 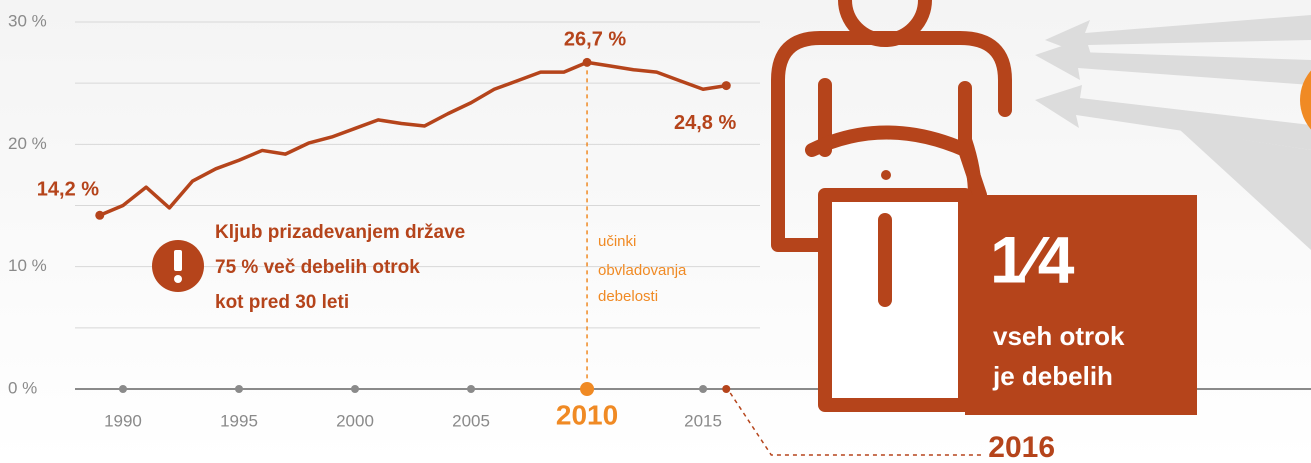 What do you see at coordinates (340, 232) in the screenshot?
I see `warning-text: Kljub prizadevanjem države` at bounding box center [340, 232].